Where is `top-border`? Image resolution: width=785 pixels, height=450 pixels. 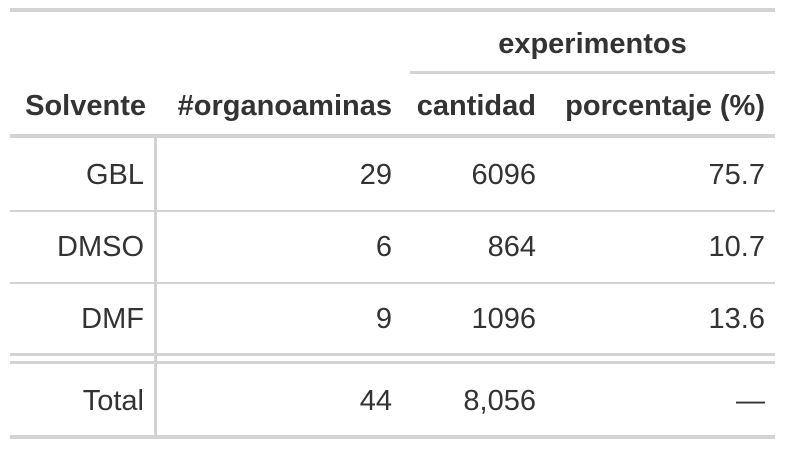
top-border is located at coordinates (392, 10).